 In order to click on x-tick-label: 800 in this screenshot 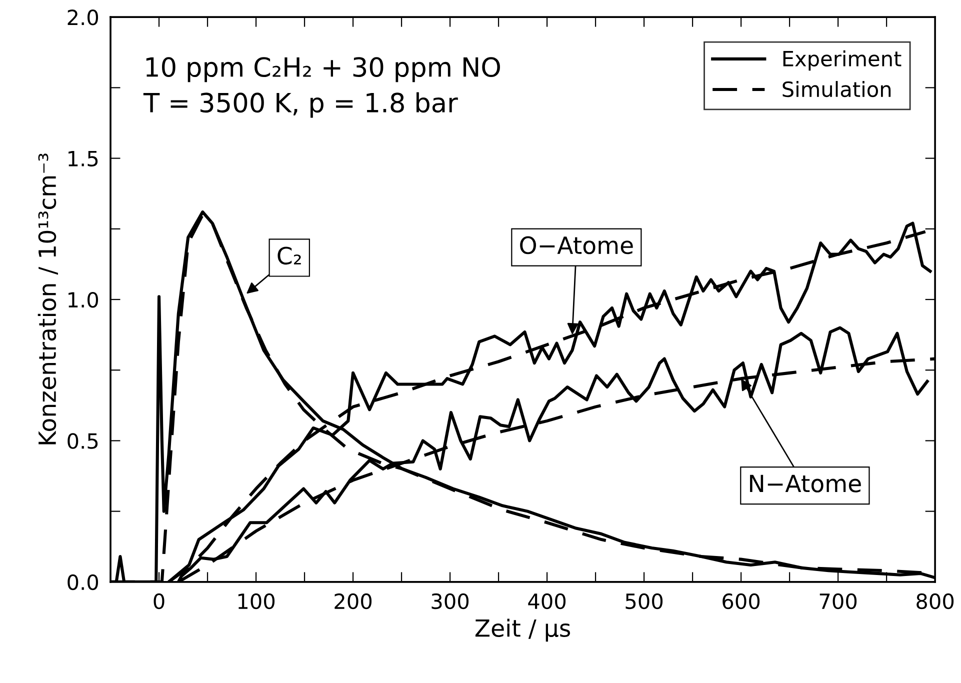, I will do `click(935, 601)`.